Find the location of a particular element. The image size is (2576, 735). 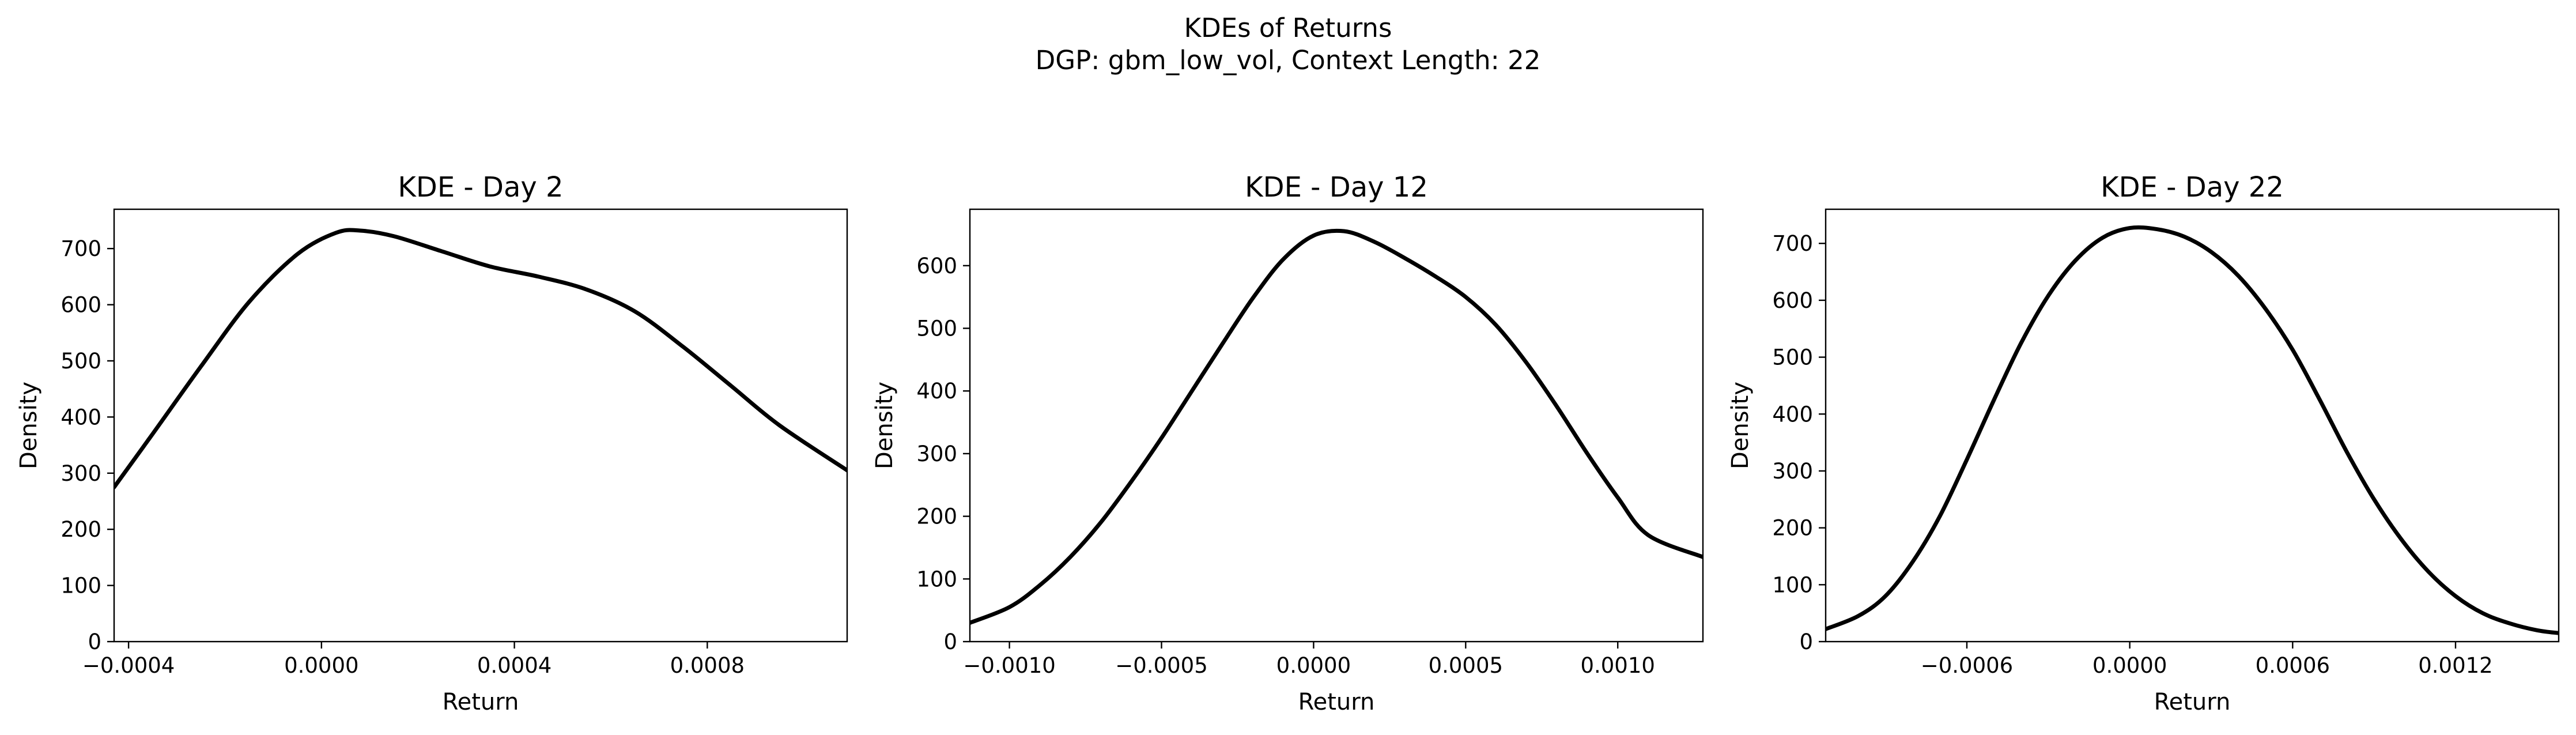

x-tick-label: −0.0005 is located at coordinates (1161, 665).